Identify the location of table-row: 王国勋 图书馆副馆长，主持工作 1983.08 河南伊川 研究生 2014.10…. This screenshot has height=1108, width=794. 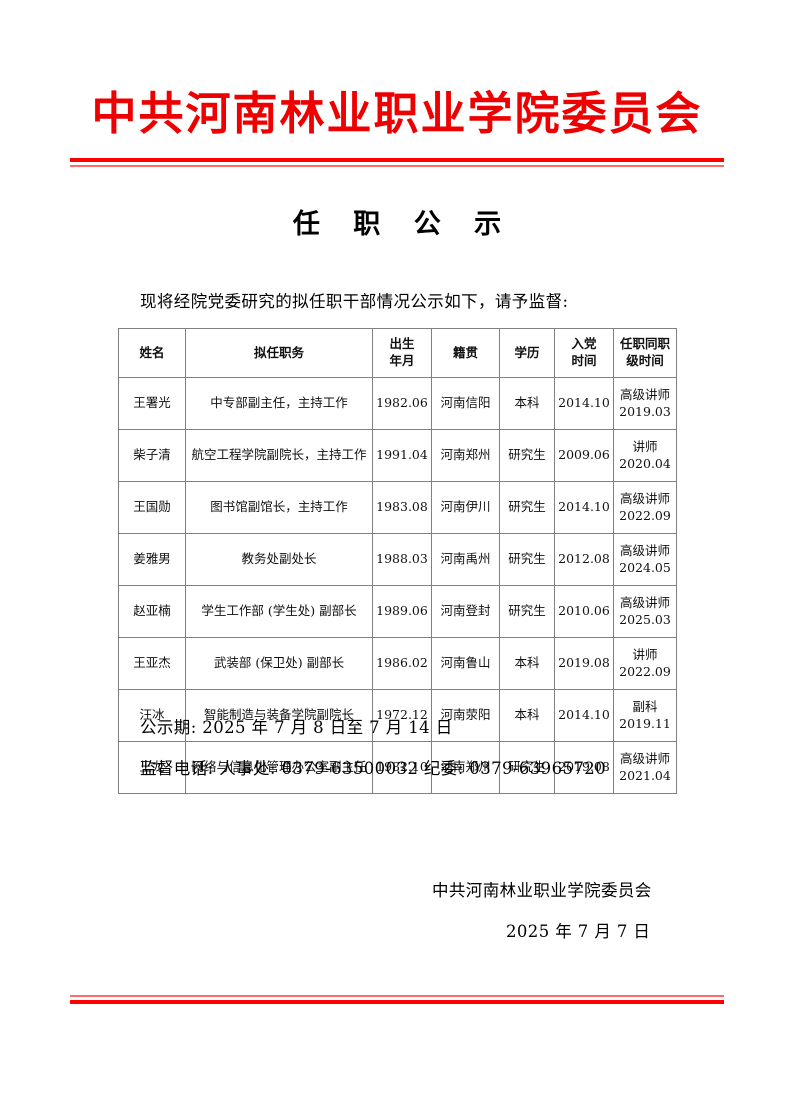
(397, 507).